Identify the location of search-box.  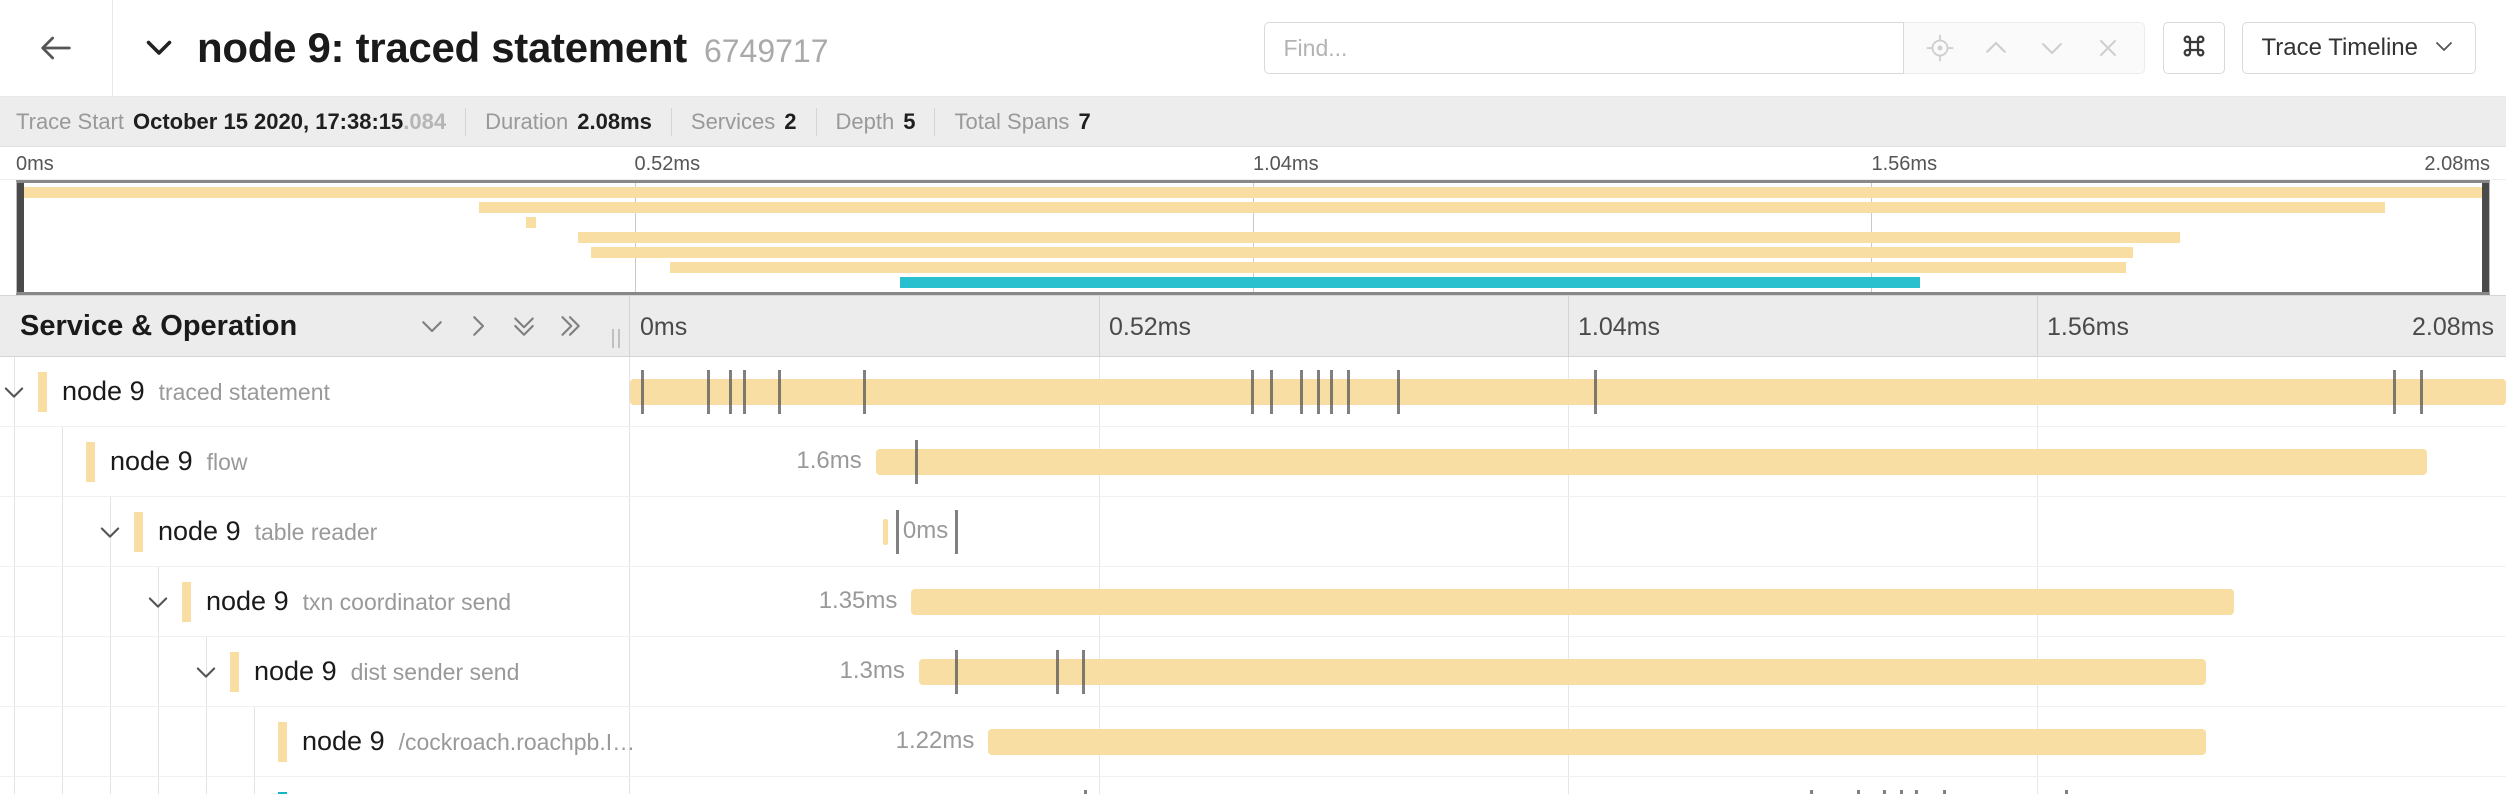
(1583, 48).